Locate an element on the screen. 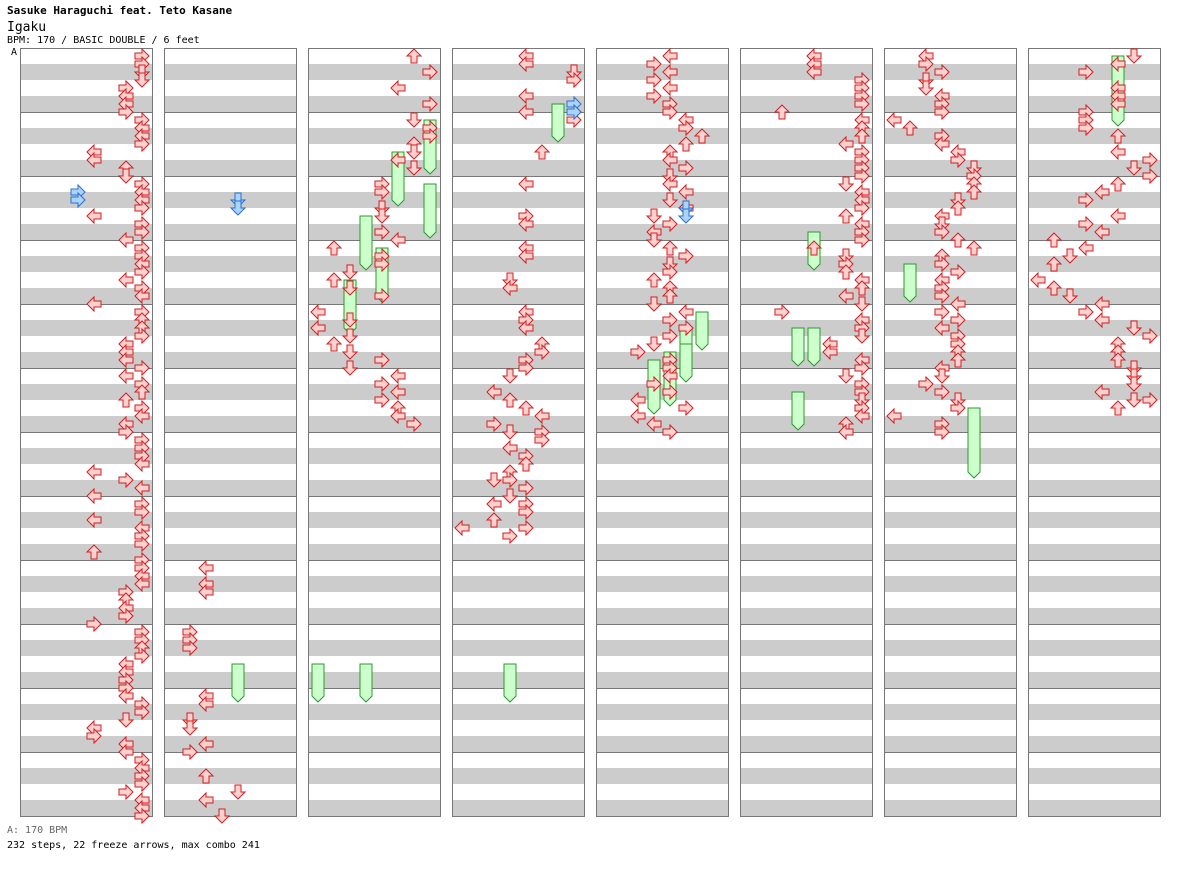 This screenshot has height=876, width=1184. song-artist: Sasuke Haraguchi feat. Teto Kasane is located at coordinates (120, 10).